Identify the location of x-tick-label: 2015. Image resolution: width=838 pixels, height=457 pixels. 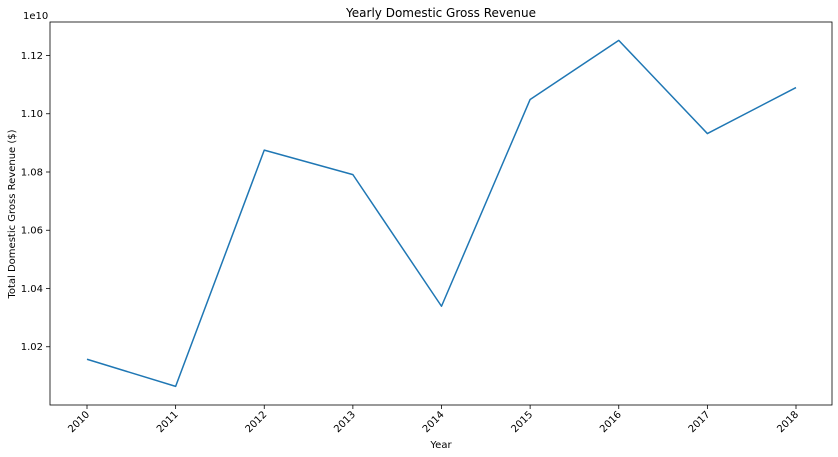
(522, 422).